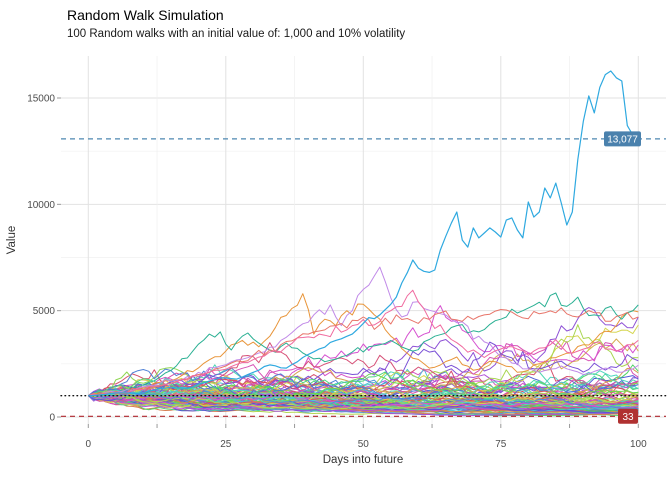 The width and height of the screenshot is (672, 480). I want to click on y-axis-title: Value, so click(12, 240).